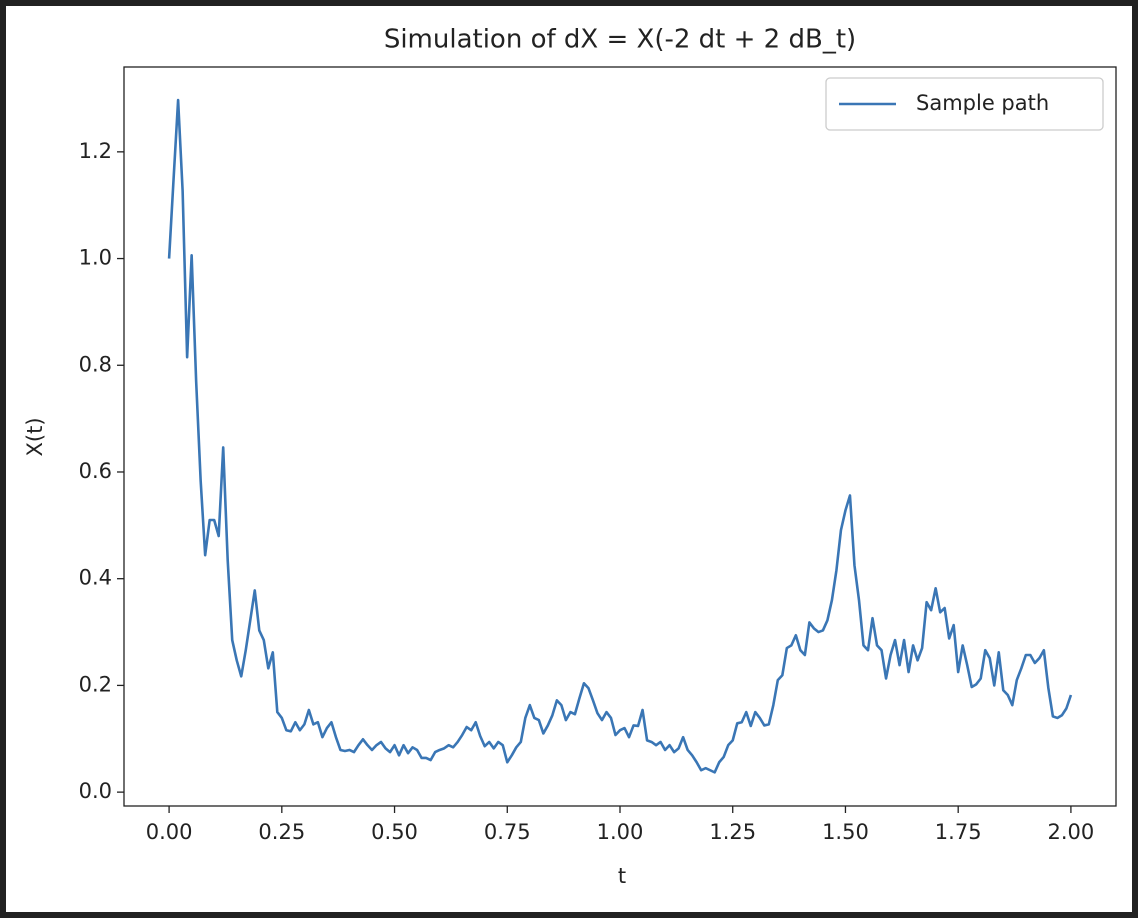  Describe the element at coordinates (95, 258) in the screenshot. I see `y-tick-label: 1.0` at that location.